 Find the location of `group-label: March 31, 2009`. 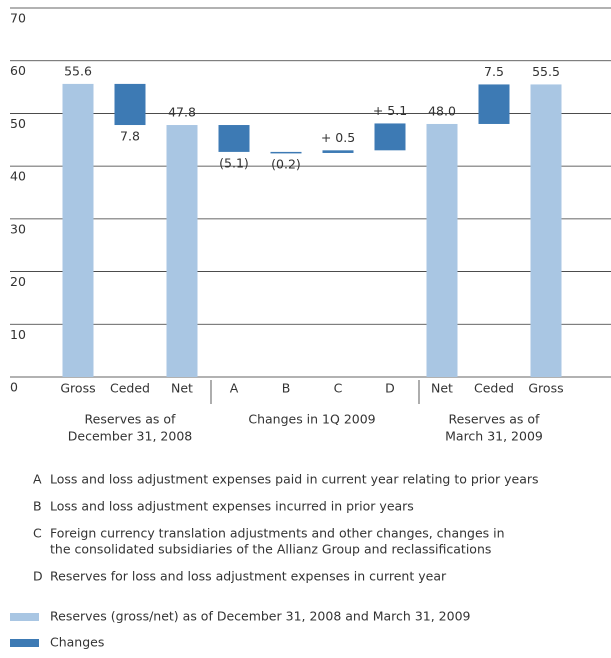

group-label: March 31, 2009 is located at coordinates (494, 436).